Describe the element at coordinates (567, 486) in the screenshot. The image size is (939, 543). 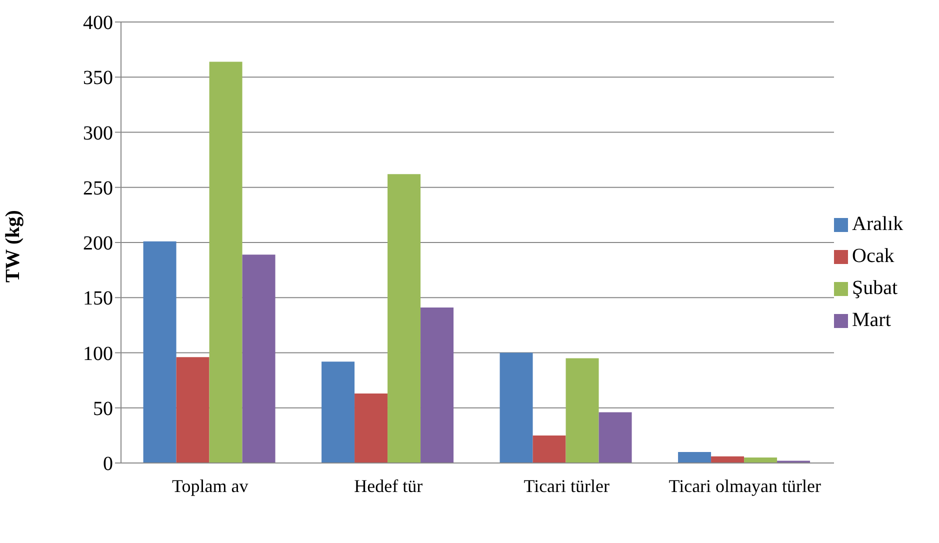
I see `x-tick-label: Ticari türler` at that location.